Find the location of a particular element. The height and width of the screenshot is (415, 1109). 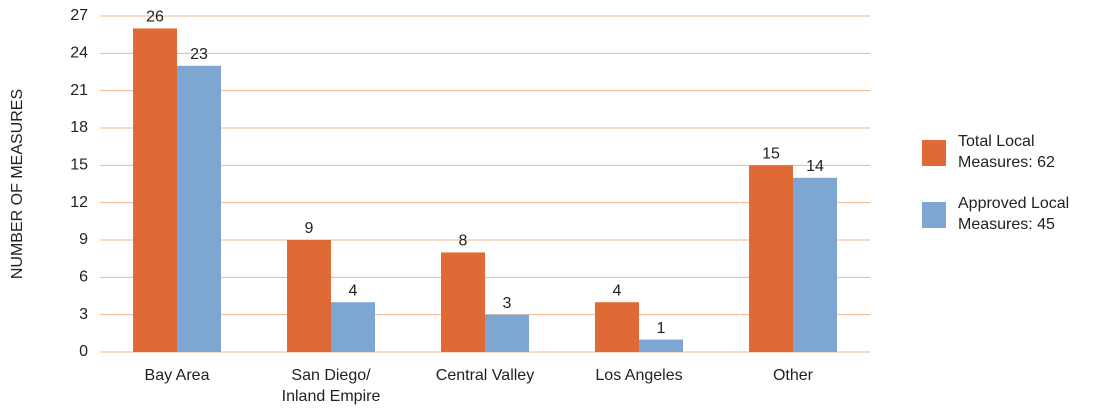

value-label: 23 is located at coordinates (199, 54).